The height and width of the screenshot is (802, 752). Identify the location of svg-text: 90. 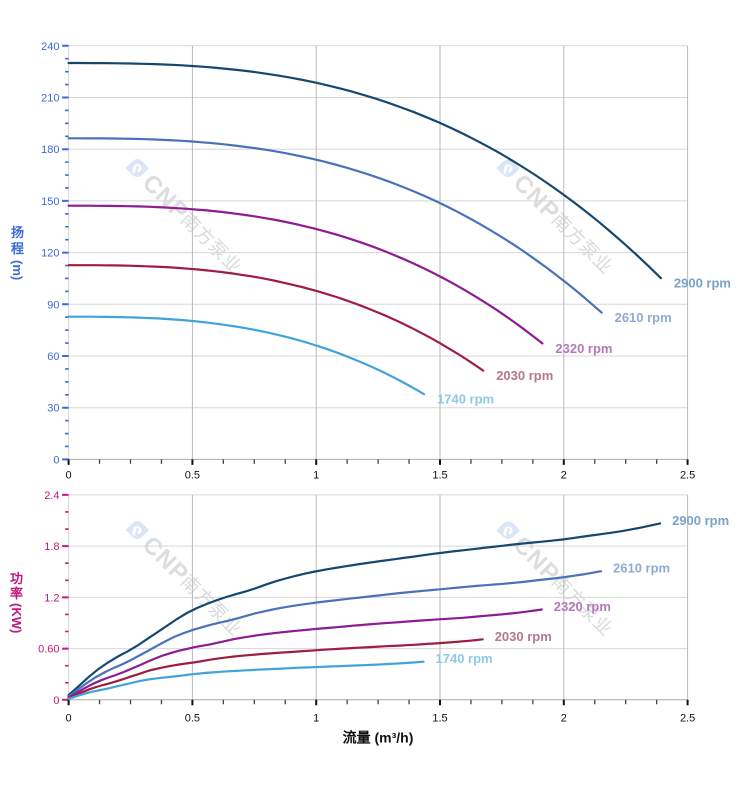
(53, 305).